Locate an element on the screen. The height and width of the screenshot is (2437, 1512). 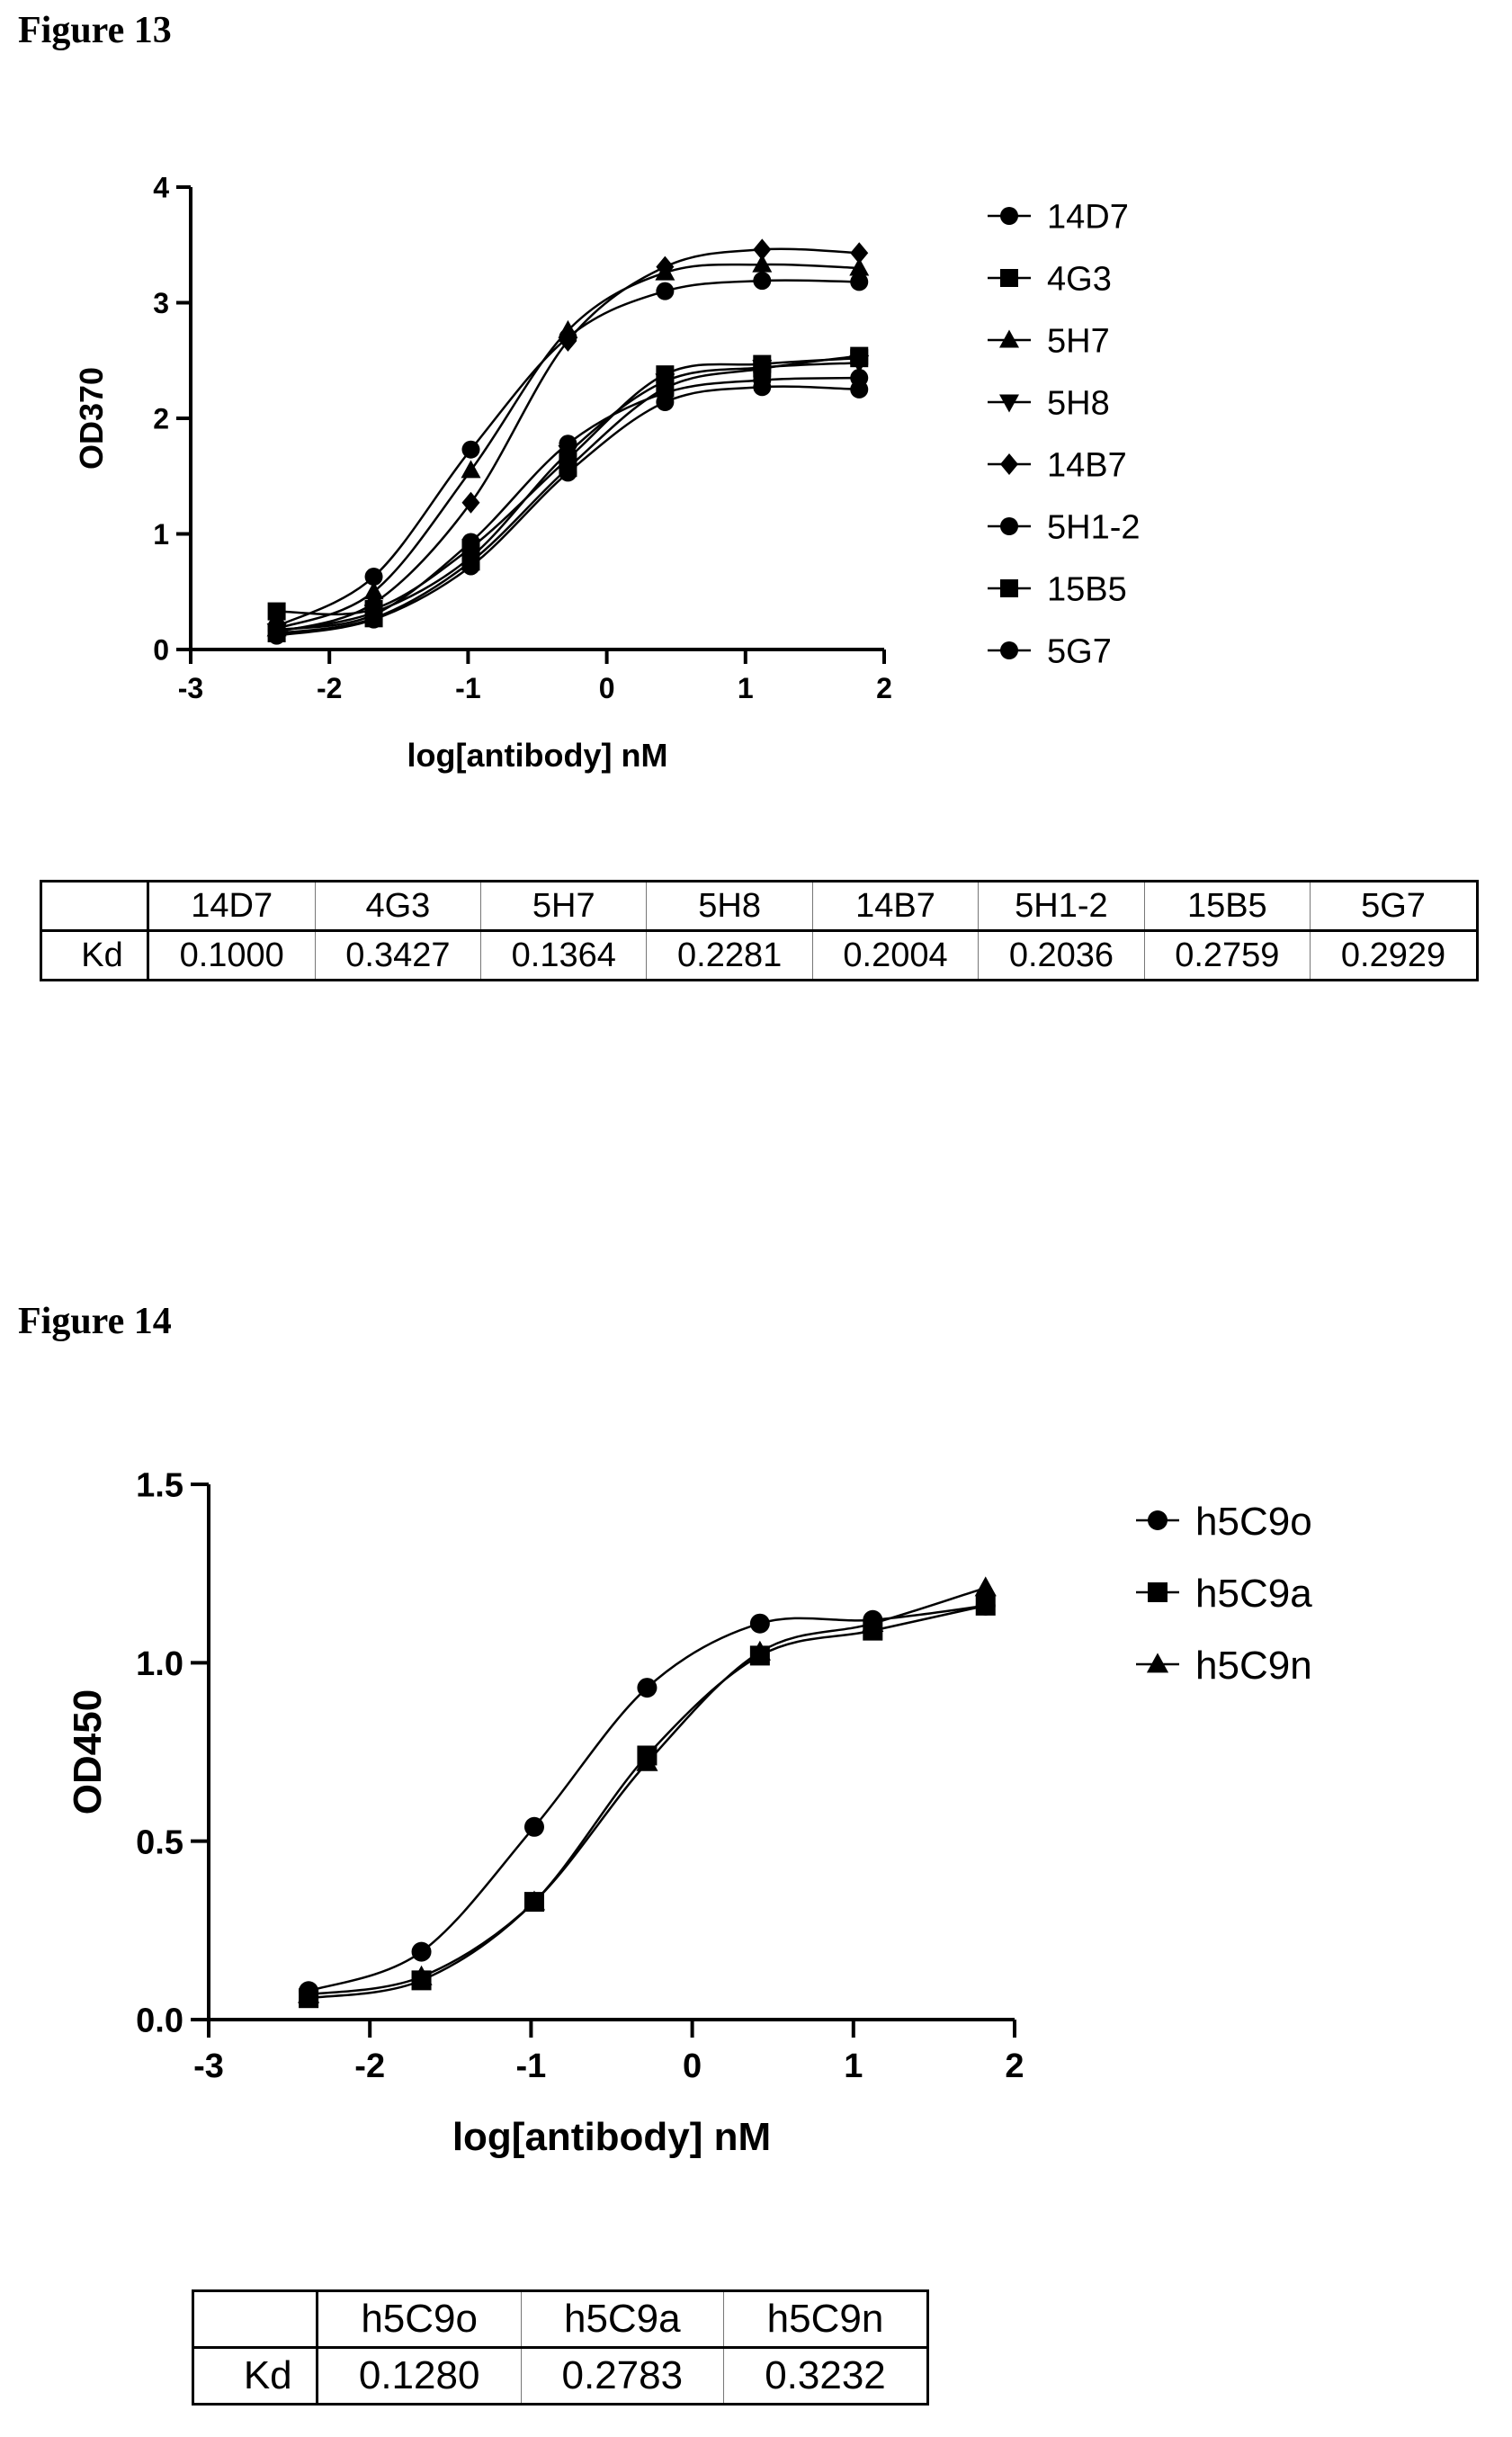
x-axis-label: log[antibody] nM is located at coordinates (611, 2137).